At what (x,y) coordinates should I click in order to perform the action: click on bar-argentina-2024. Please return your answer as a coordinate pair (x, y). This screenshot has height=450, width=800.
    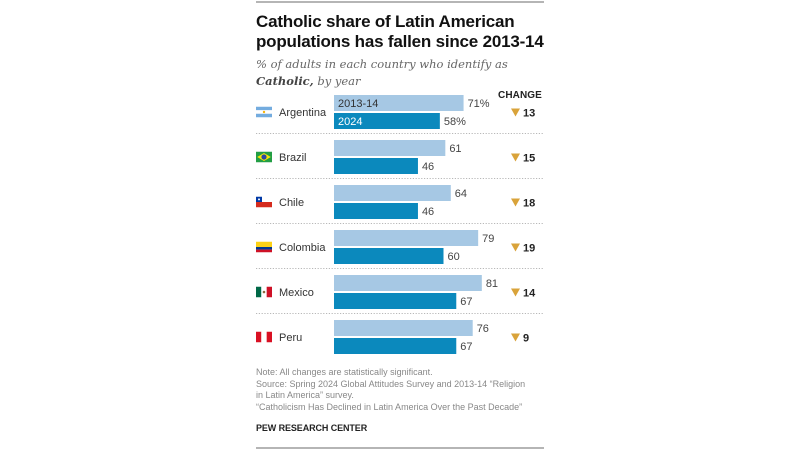
    Looking at the image, I should click on (387, 121).